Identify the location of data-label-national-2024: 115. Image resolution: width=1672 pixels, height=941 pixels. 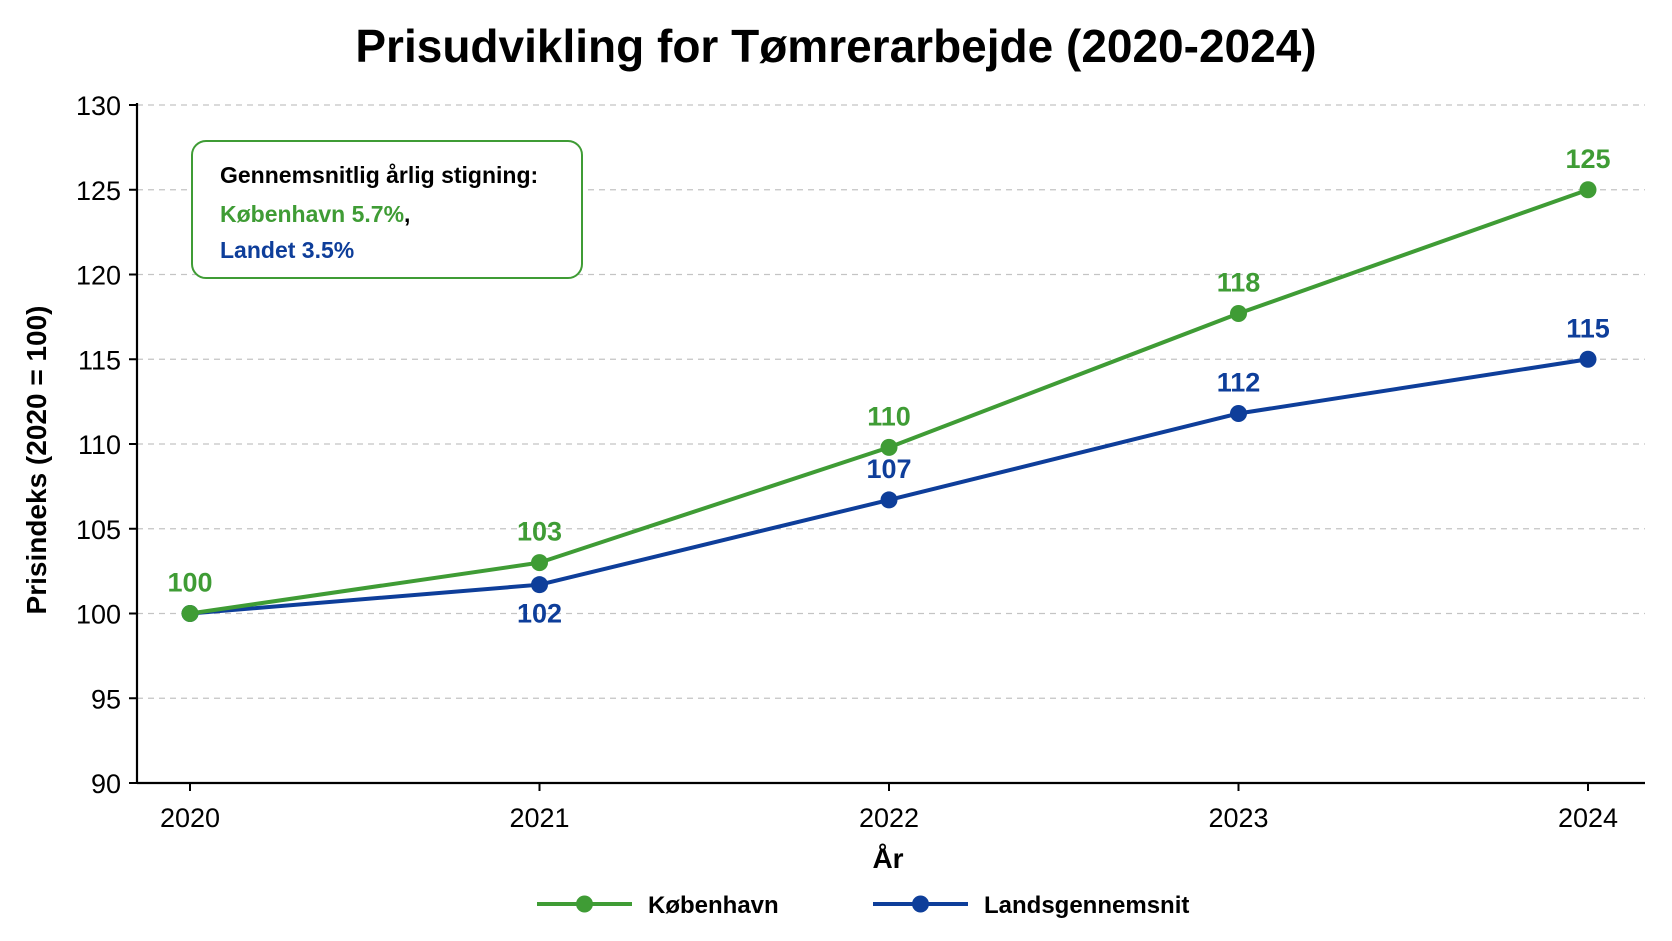
(1588, 328).